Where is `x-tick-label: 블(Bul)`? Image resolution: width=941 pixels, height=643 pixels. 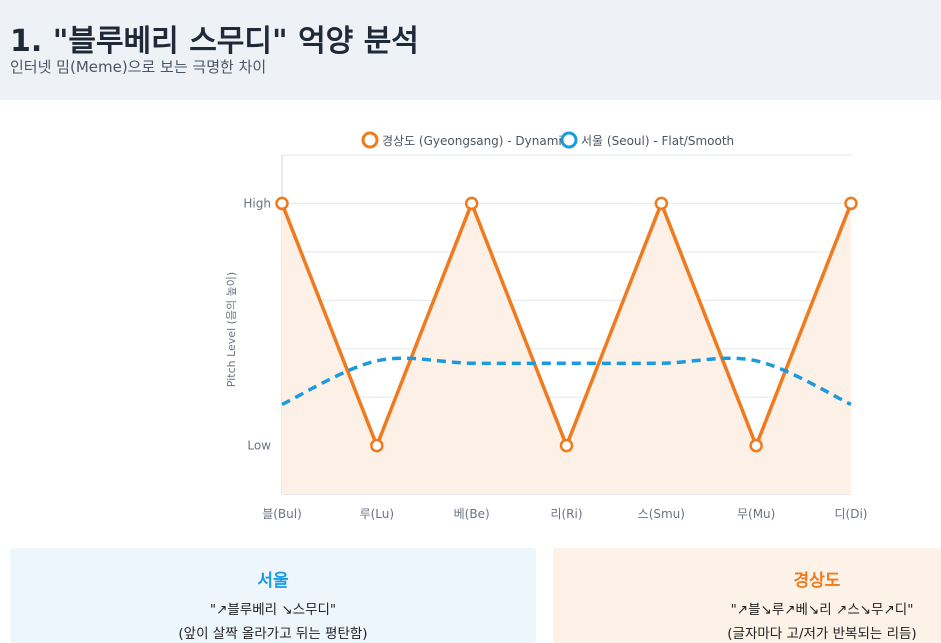
x-tick-label: 블(Bul) is located at coordinates (282, 514).